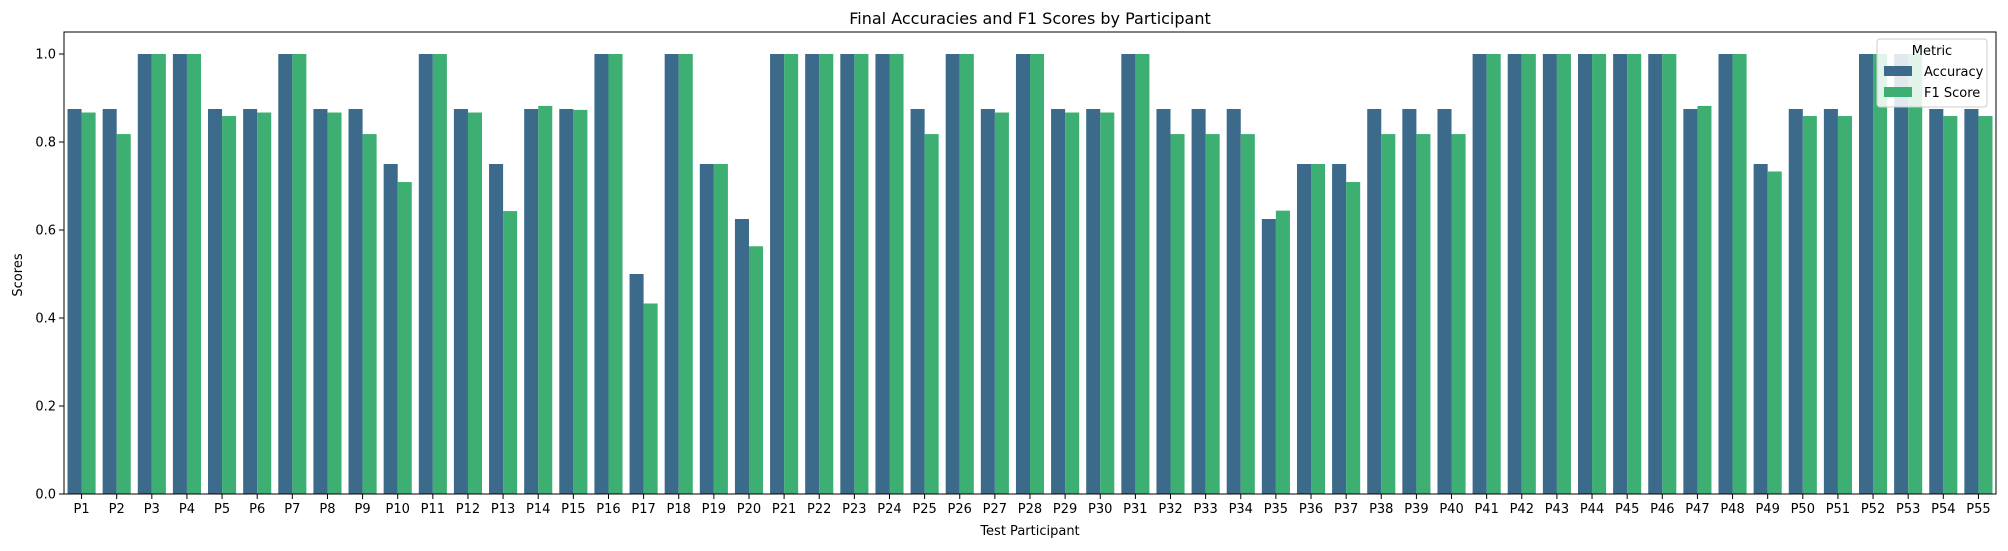 Image resolution: width=2008 pixels, height=551 pixels. What do you see at coordinates (18, 274) in the screenshot?
I see `y-axis-label: Scores` at bounding box center [18, 274].